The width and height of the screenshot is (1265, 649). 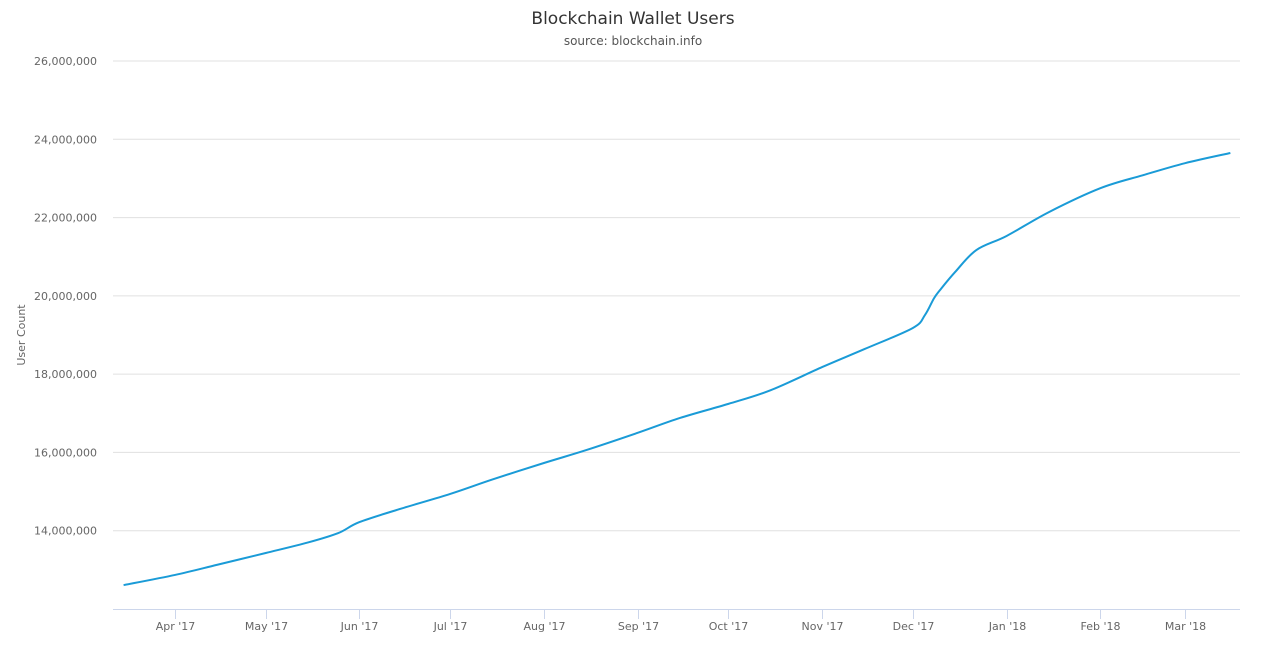 I want to click on x-tick-label: Oct '17, so click(x=729, y=626).